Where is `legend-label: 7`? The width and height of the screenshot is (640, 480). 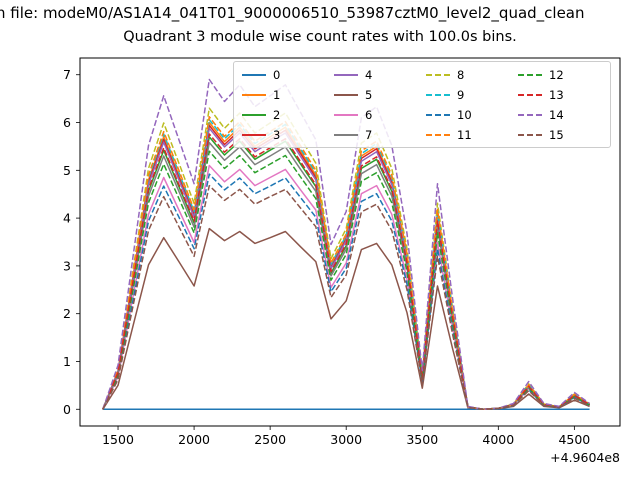 legend-label: 7 is located at coordinates (369, 134).